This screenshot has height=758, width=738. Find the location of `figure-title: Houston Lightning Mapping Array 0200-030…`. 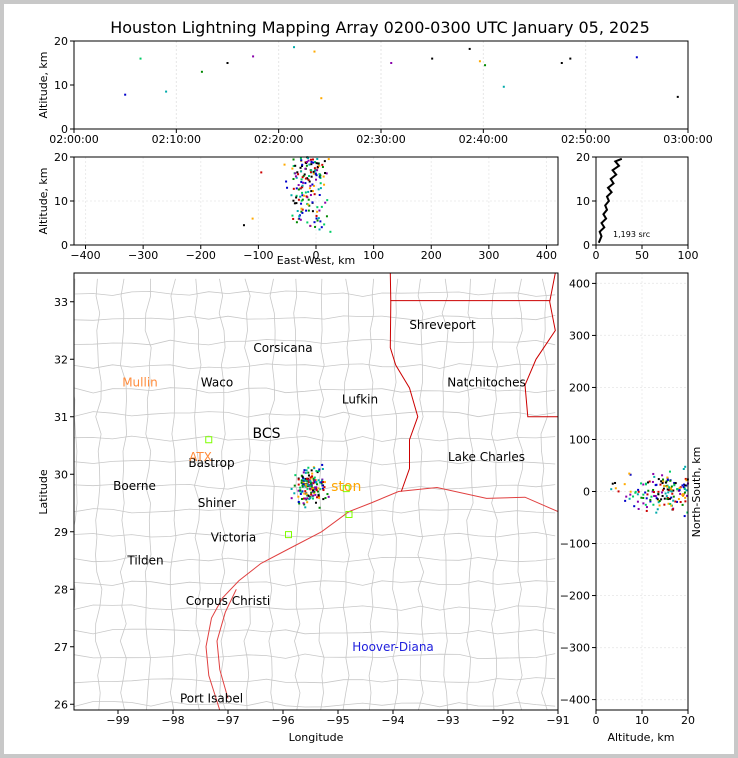

figure-title: Houston Lightning Mapping Array 0200-030… is located at coordinates (380, 27).